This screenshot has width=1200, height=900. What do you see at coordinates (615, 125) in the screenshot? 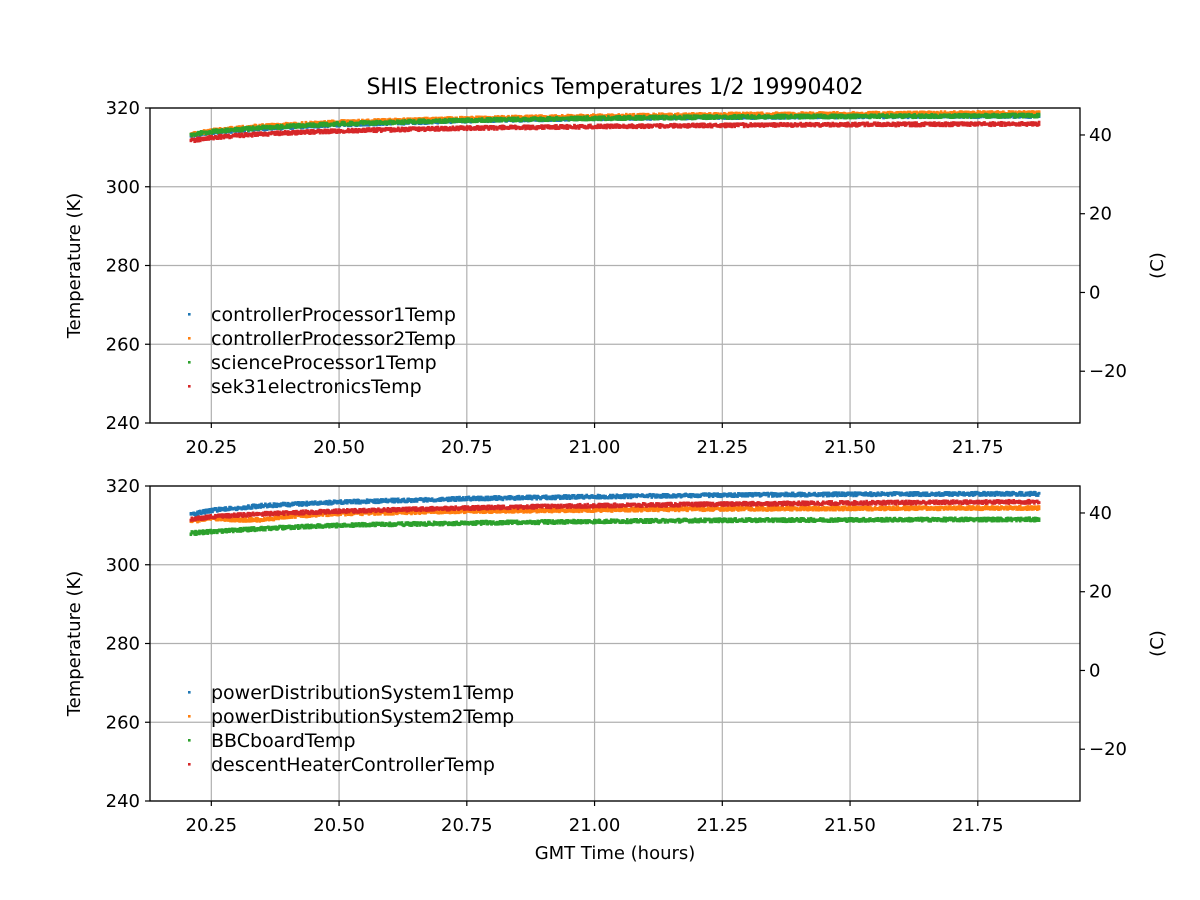
I see `series-scienceProcessor1Temp` at bounding box center [615, 125].